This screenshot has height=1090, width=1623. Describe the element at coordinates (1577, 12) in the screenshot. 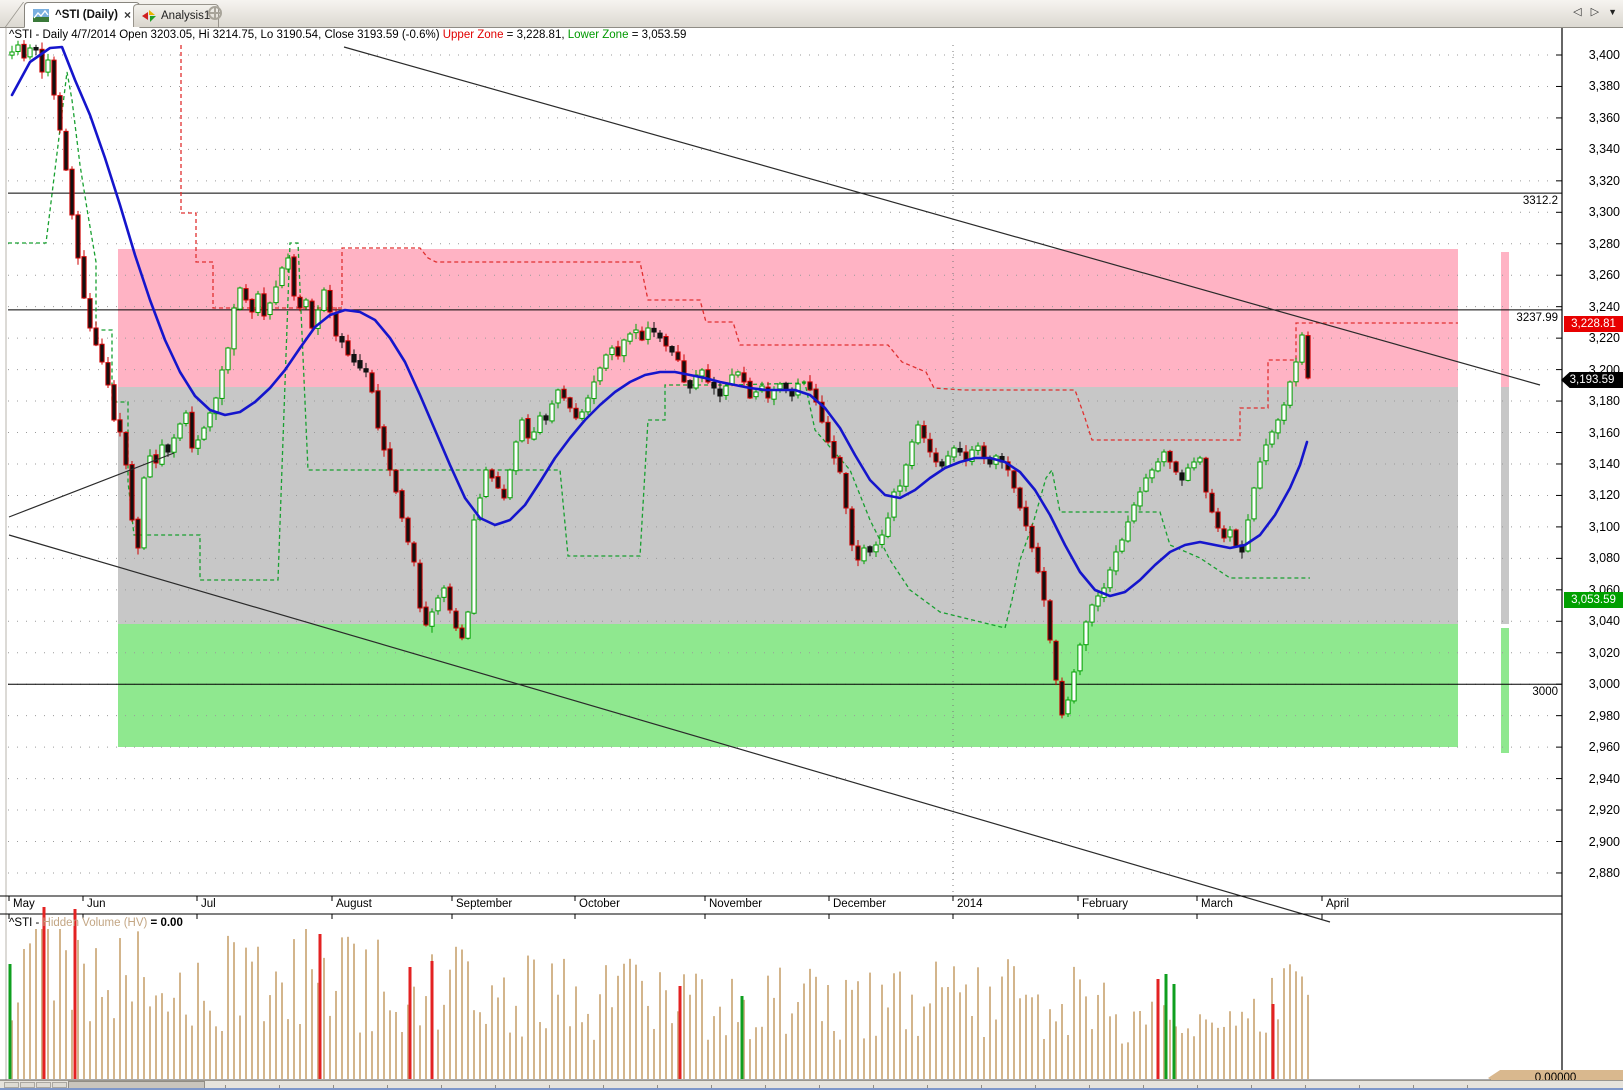

I see `tab-scroll-left-icon: ◁` at that location.